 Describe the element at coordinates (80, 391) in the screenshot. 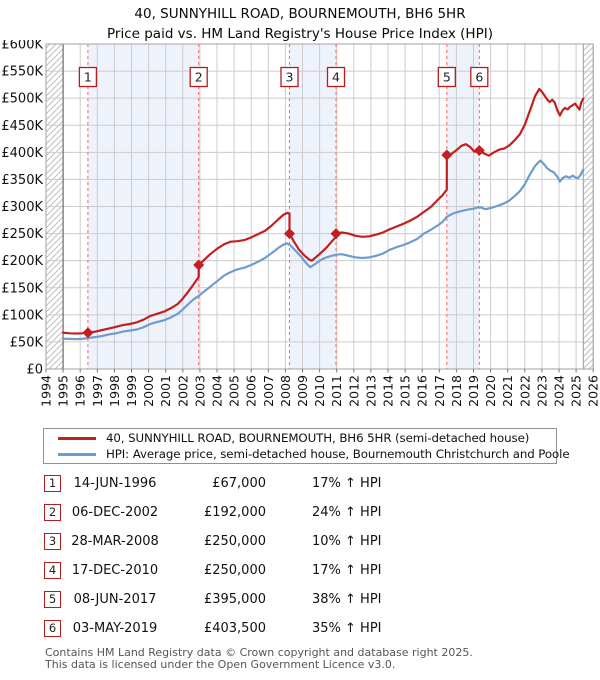

I see `x-axis-label: 1996` at that location.